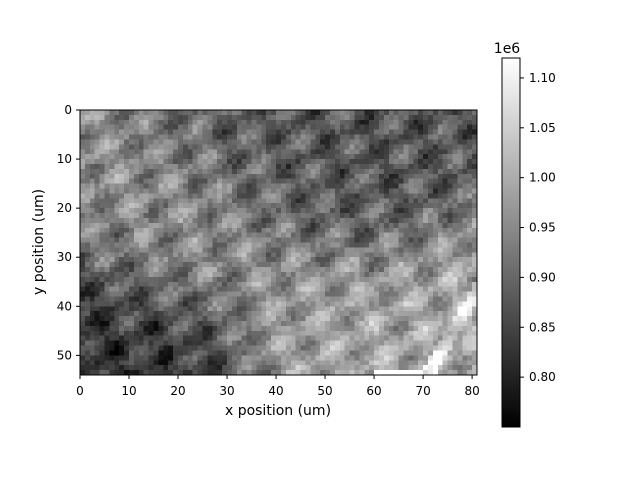 This screenshot has width=640, height=480. What do you see at coordinates (278, 411) in the screenshot?
I see `x-axis-label: x position (um)` at bounding box center [278, 411].